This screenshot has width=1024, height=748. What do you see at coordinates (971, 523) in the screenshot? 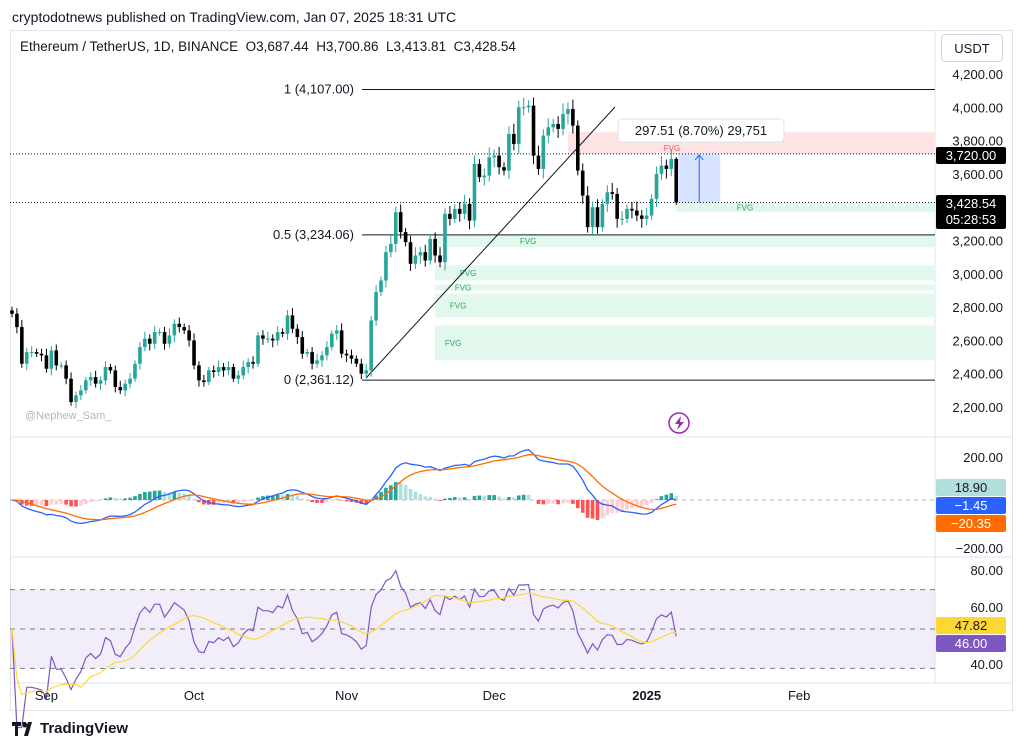
I see `macd-signal-tag-bg` at bounding box center [971, 523].